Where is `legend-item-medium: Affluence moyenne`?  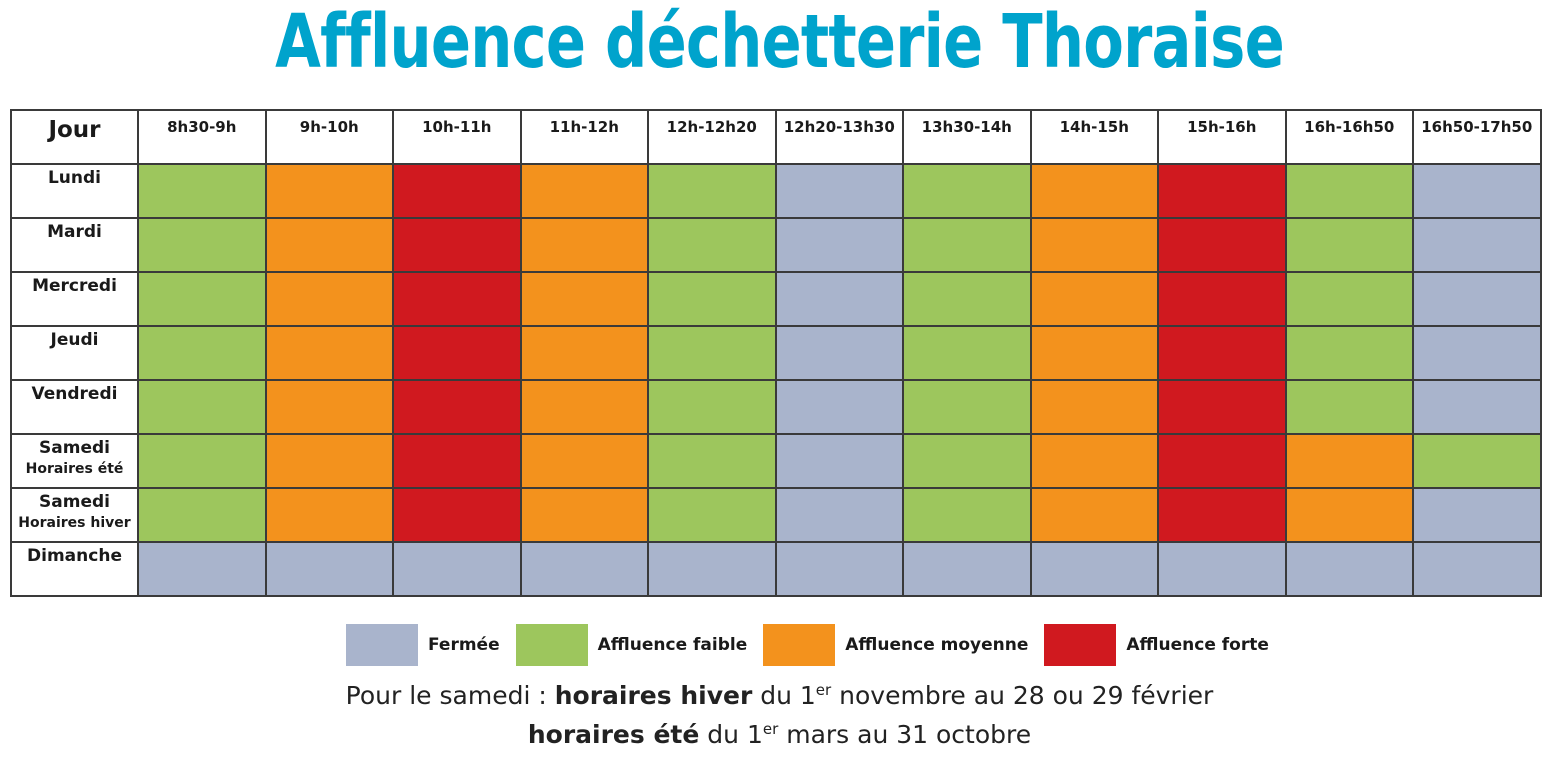 legend-item-medium: Affluence moyenne is located at coordinates (897, 645).